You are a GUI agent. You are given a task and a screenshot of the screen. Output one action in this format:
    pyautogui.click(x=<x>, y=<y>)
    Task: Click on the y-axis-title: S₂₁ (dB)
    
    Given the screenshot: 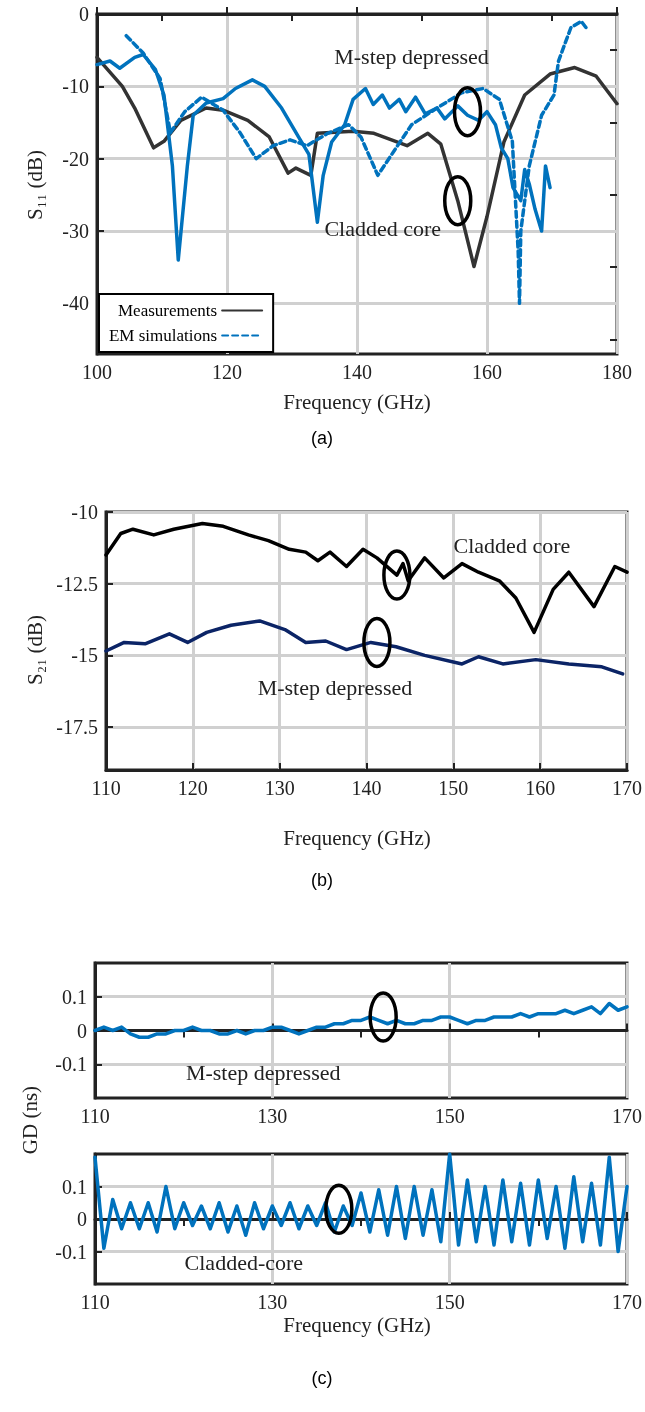 What is the action you would take?
    pyautogui.click(x=35, y=650)
    